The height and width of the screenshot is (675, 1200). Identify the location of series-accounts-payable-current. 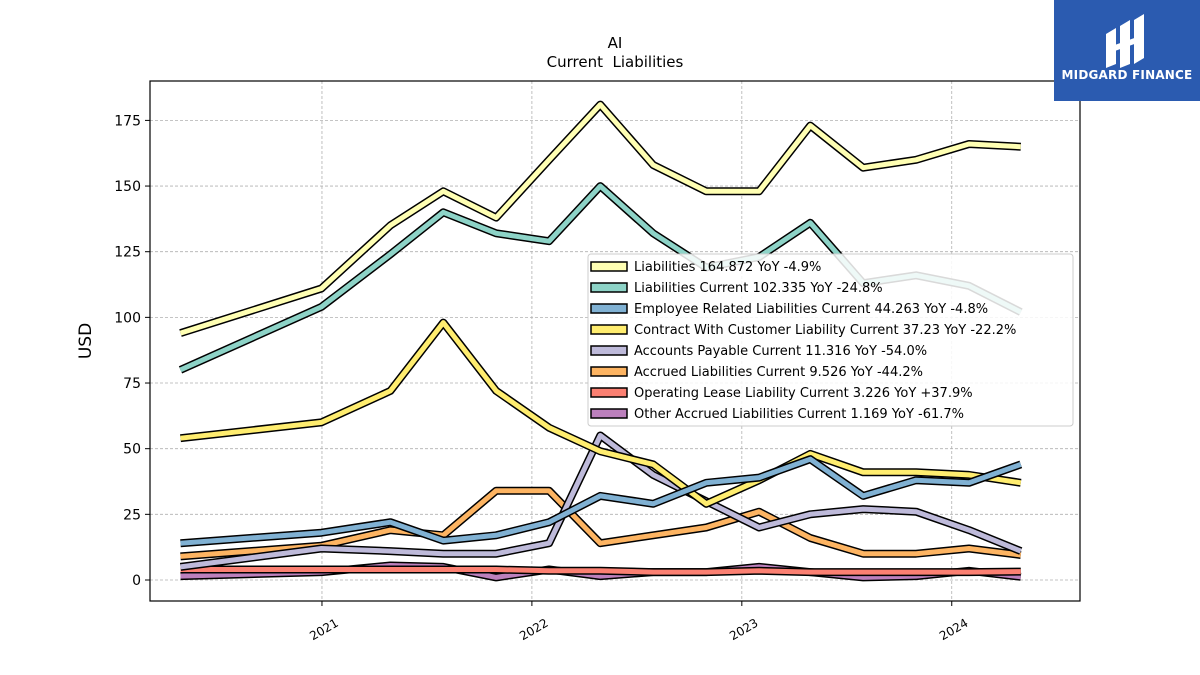
(601, 501).